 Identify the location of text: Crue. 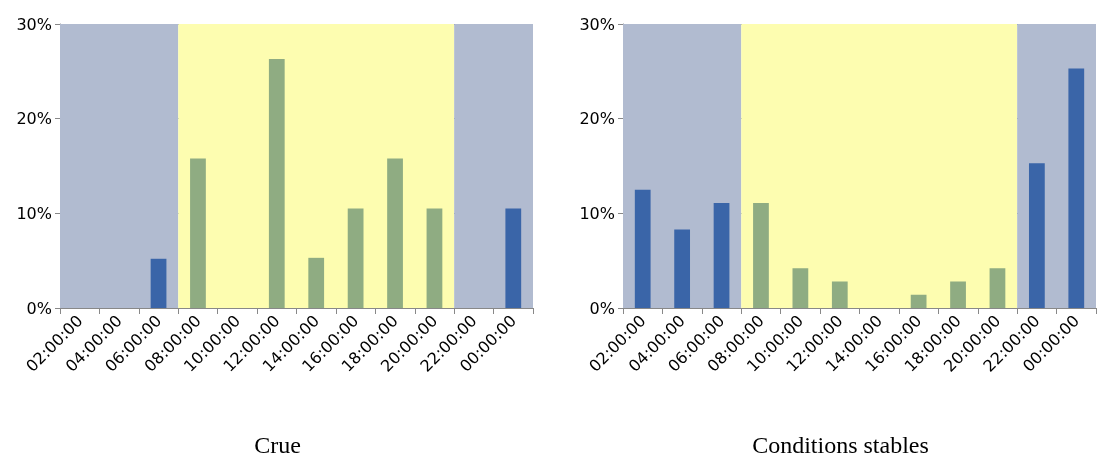
(277, 445).